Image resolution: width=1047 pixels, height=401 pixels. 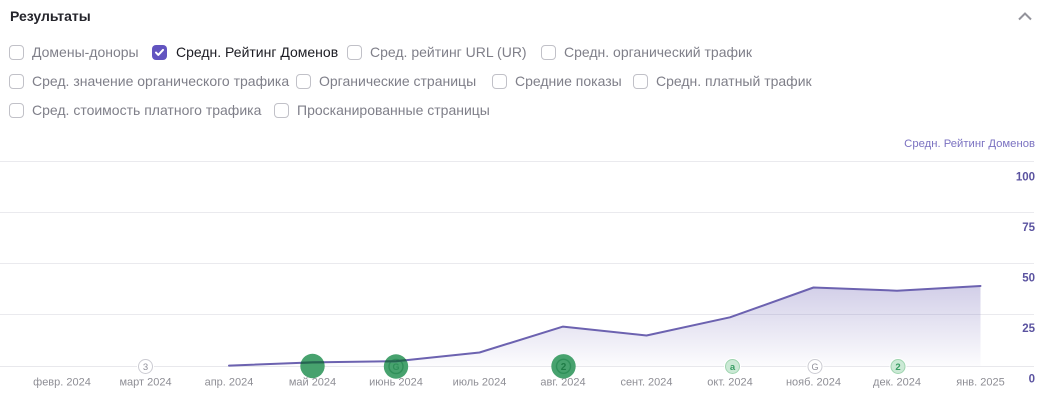 I want to click on svg-text: июнь 2024, so click(x=396, y=383).